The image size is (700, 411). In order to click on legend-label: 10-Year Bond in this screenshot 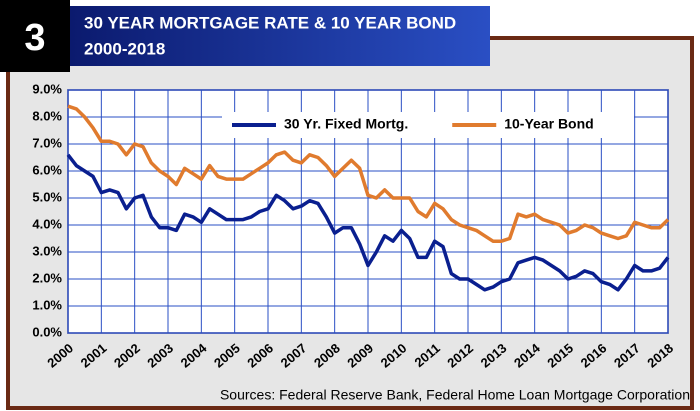, I will do `click(548, 124)`.